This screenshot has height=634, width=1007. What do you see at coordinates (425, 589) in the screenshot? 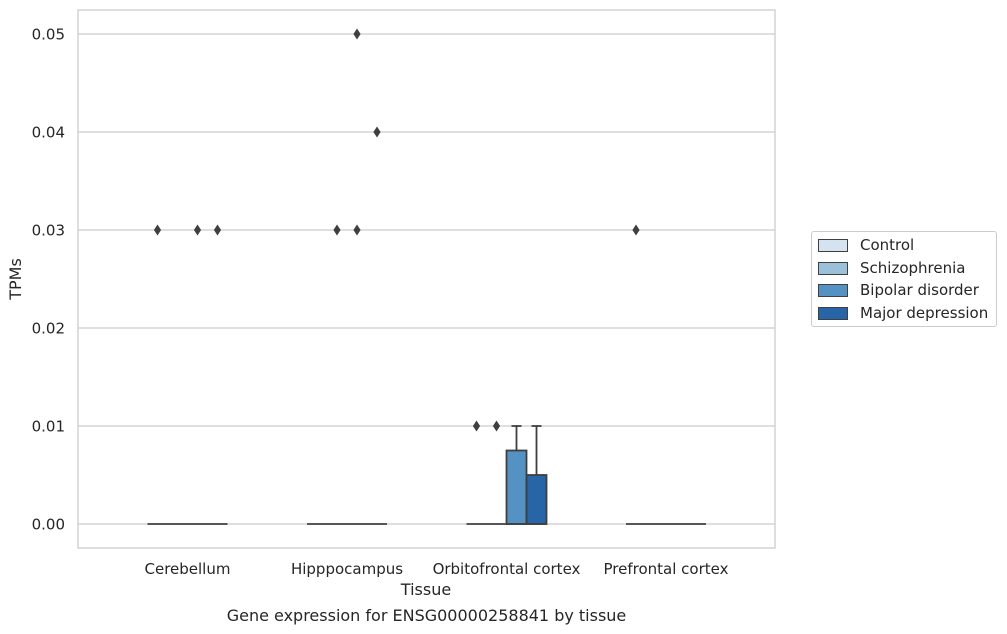
I see `x-axis-label: Tissue` at bounding box center [425, 589].